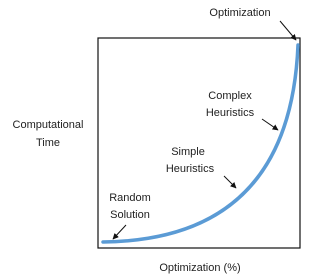  I want to click on x-axis-label: Optimization (%), so click(199, 268).